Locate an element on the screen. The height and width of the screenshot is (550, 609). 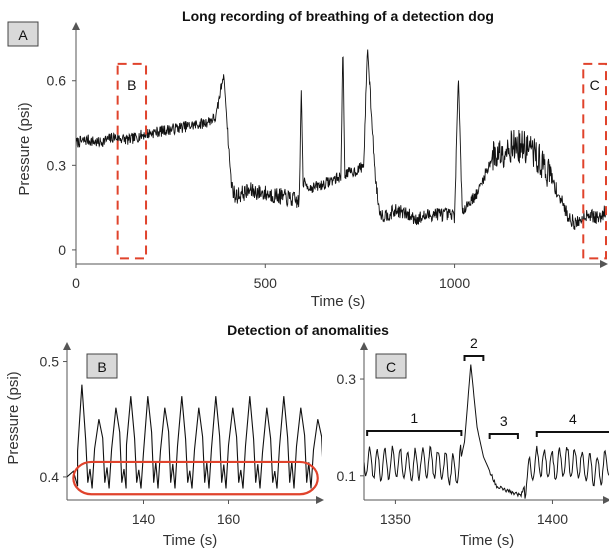
panel-a-label: A is located at coordinates (23, 35).